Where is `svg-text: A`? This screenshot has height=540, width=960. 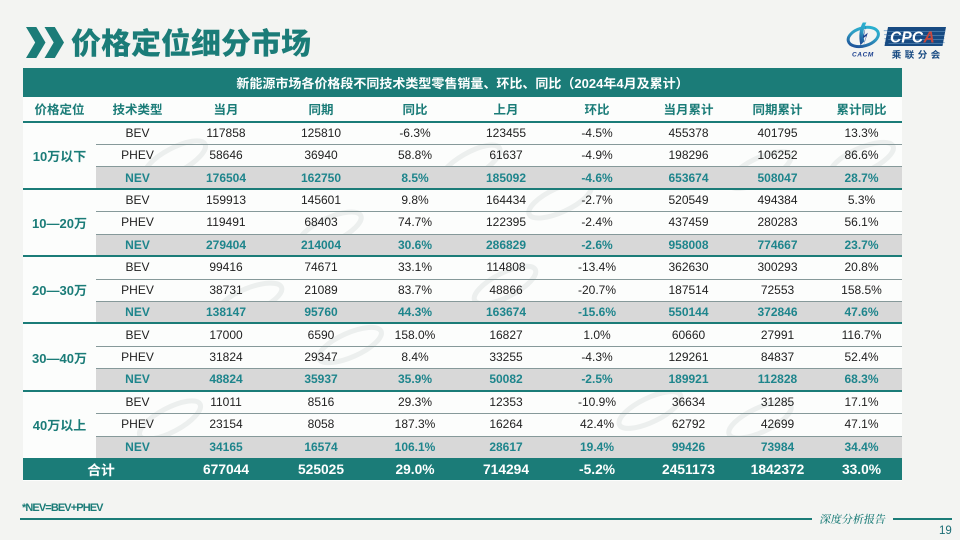
svg-text: A is located at coordinates (929, 38).